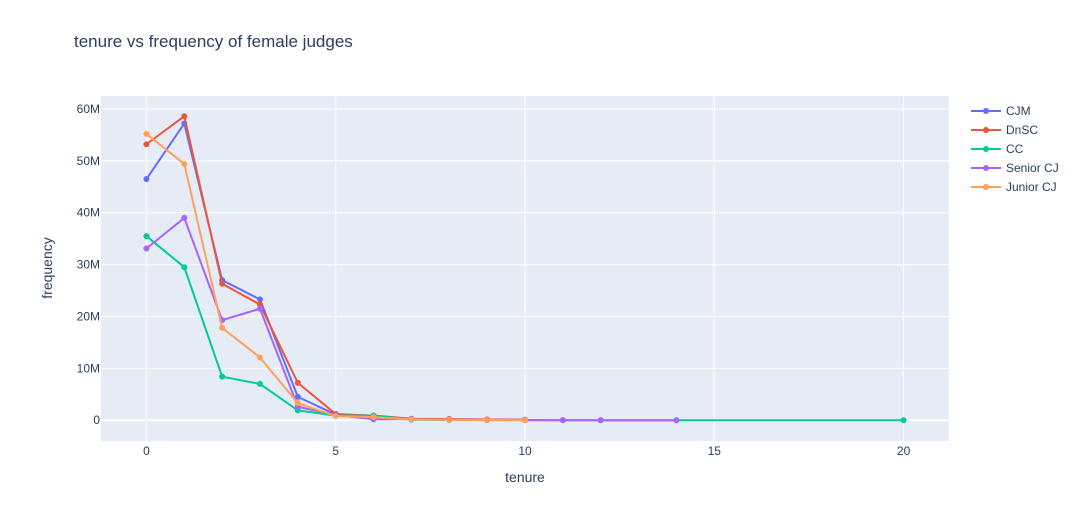  Describe the element at coordinates (997, 149) in the screenshot. I see `legend-item: CC` at that location.